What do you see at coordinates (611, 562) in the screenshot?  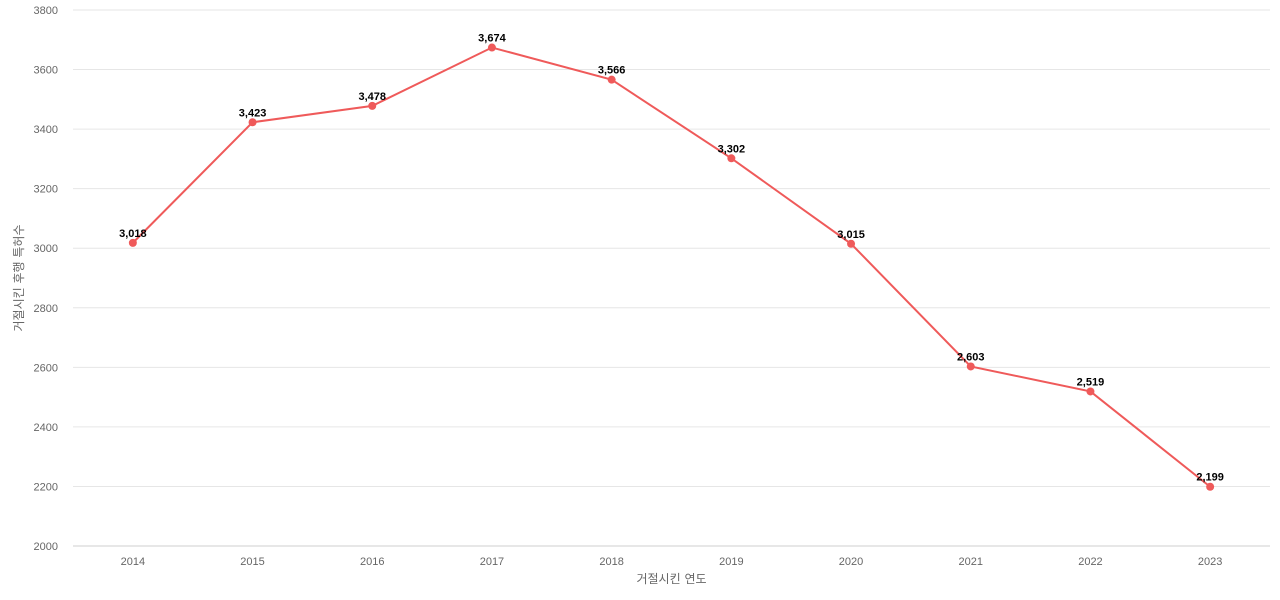 I see `x-tick-label: 2018` at bounding box center [611, 562].